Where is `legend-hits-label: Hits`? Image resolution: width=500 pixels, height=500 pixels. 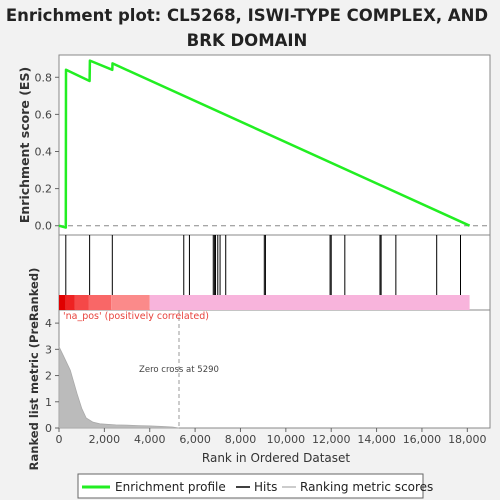 legend-hits-label: Hits is located at coordinates (265, 487).